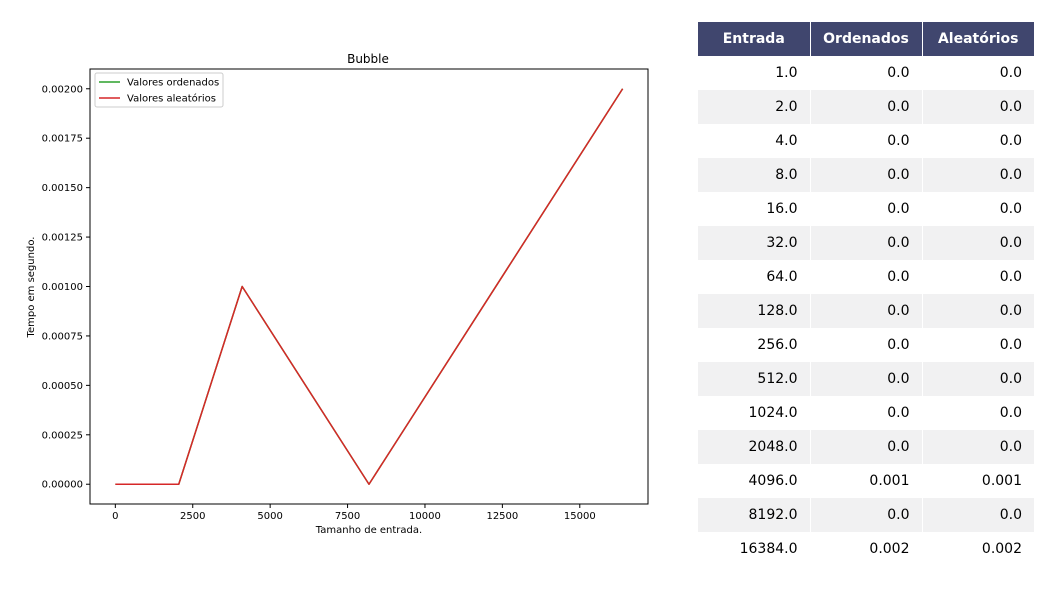 The height and width of the screenshot is (593, 1048). I want to click on table-cell: 16384.0, so click(754, 549).